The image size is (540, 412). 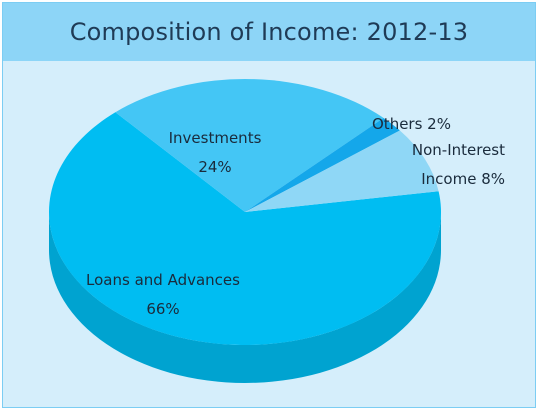 I want to click on title-bar: Composition of Income: 2012-13, so click(x=269, y=32).